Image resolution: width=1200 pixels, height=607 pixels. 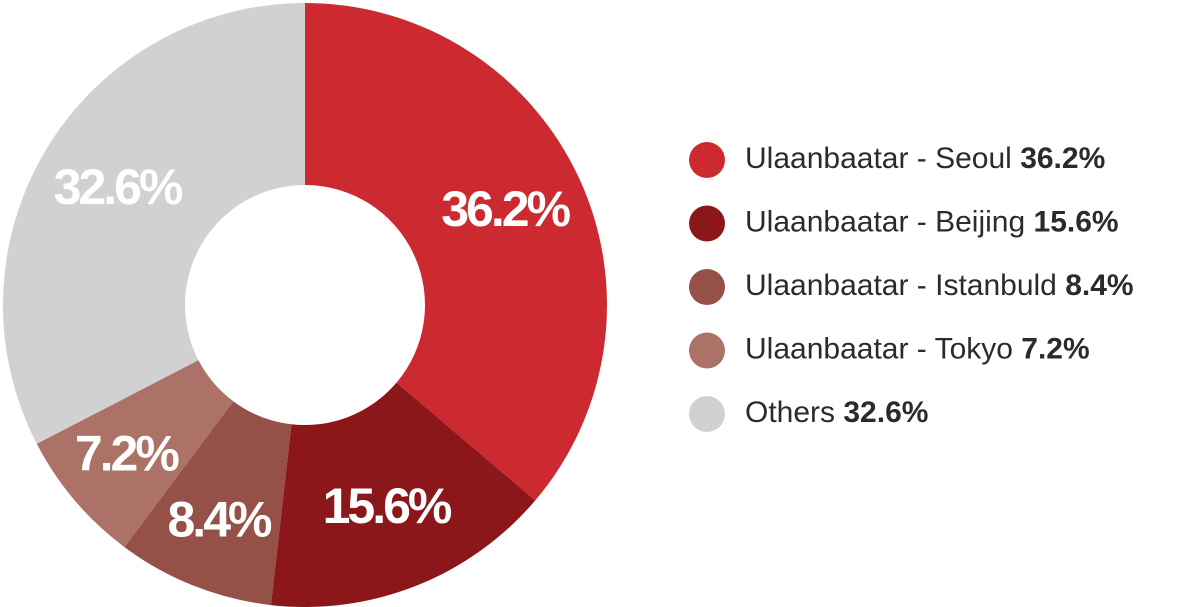 I want to click on slice-label: 8.4%, so click(x=220, y=520).